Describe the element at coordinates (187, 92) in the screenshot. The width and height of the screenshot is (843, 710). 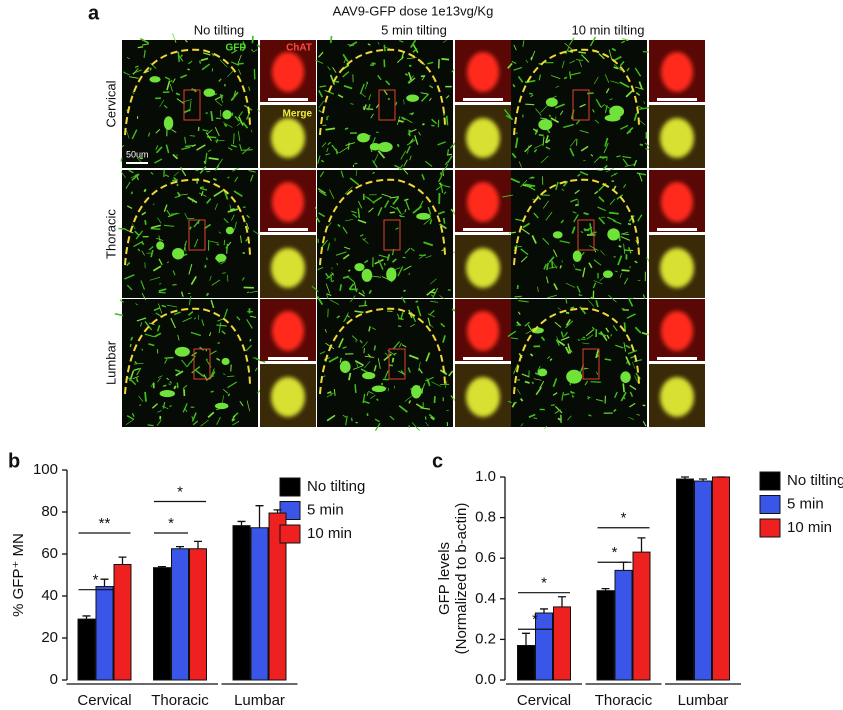
I see `gray-matter-outline` at that location.